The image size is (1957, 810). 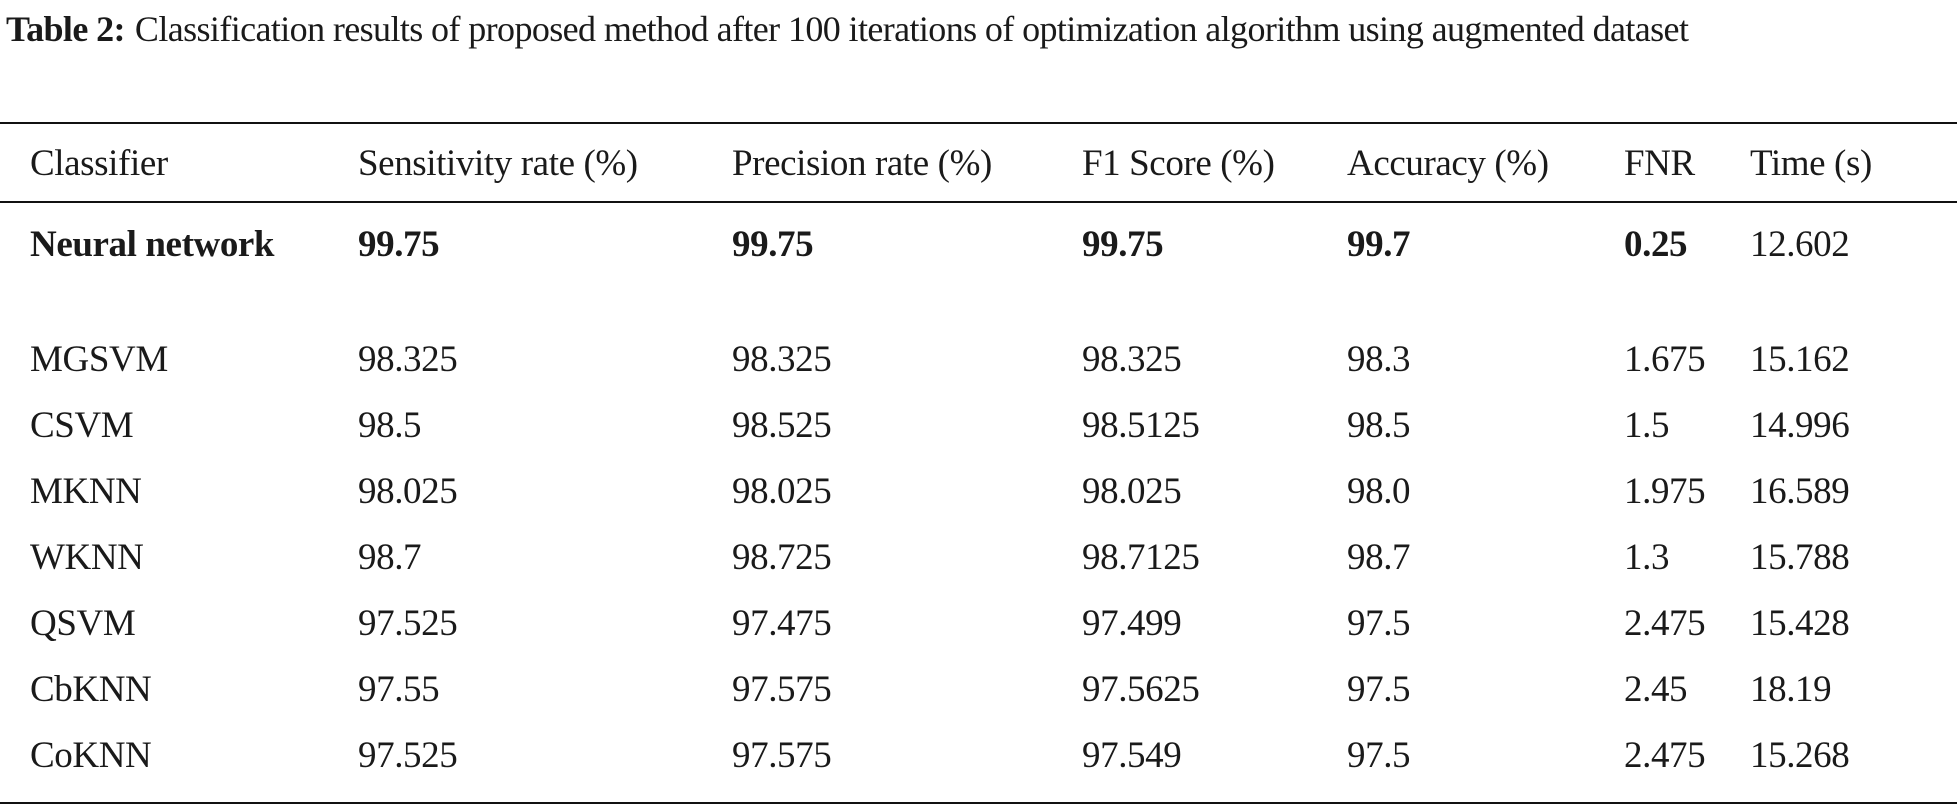 What do you see at coordinates (1659, 163) in the screenshot?
I see `column-header-fnr: FNR` at bounding box center [1659, 163].